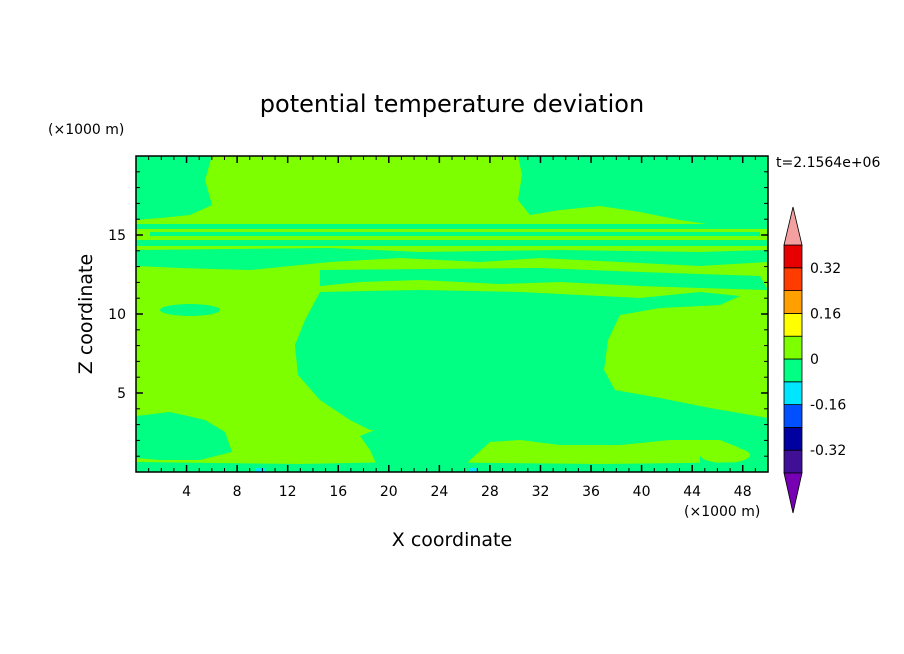 Image resolution: width=904 pixels, height=654 pixels. What do you see at coordinates (186, 492) in the screenshot?
I see `x-tick-label: 4` at bounding box center [186, 492].